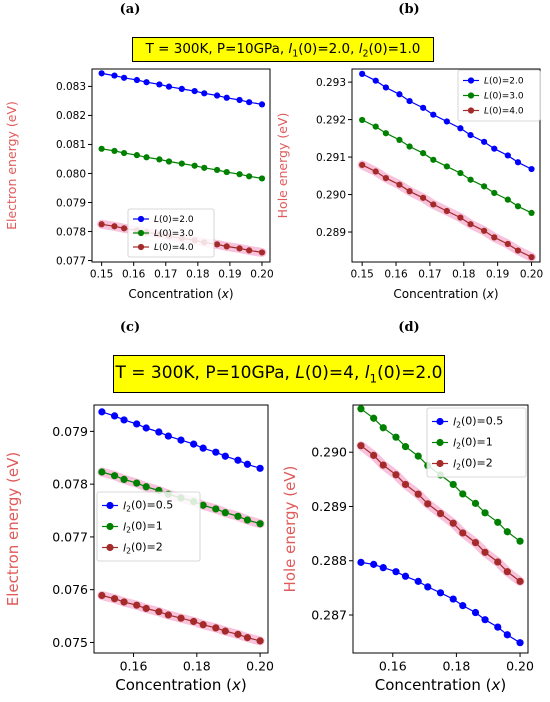  Describe the element at coordinates (70, 431) in the screenshot. I see `y-tick-label: 0.079` at that location.